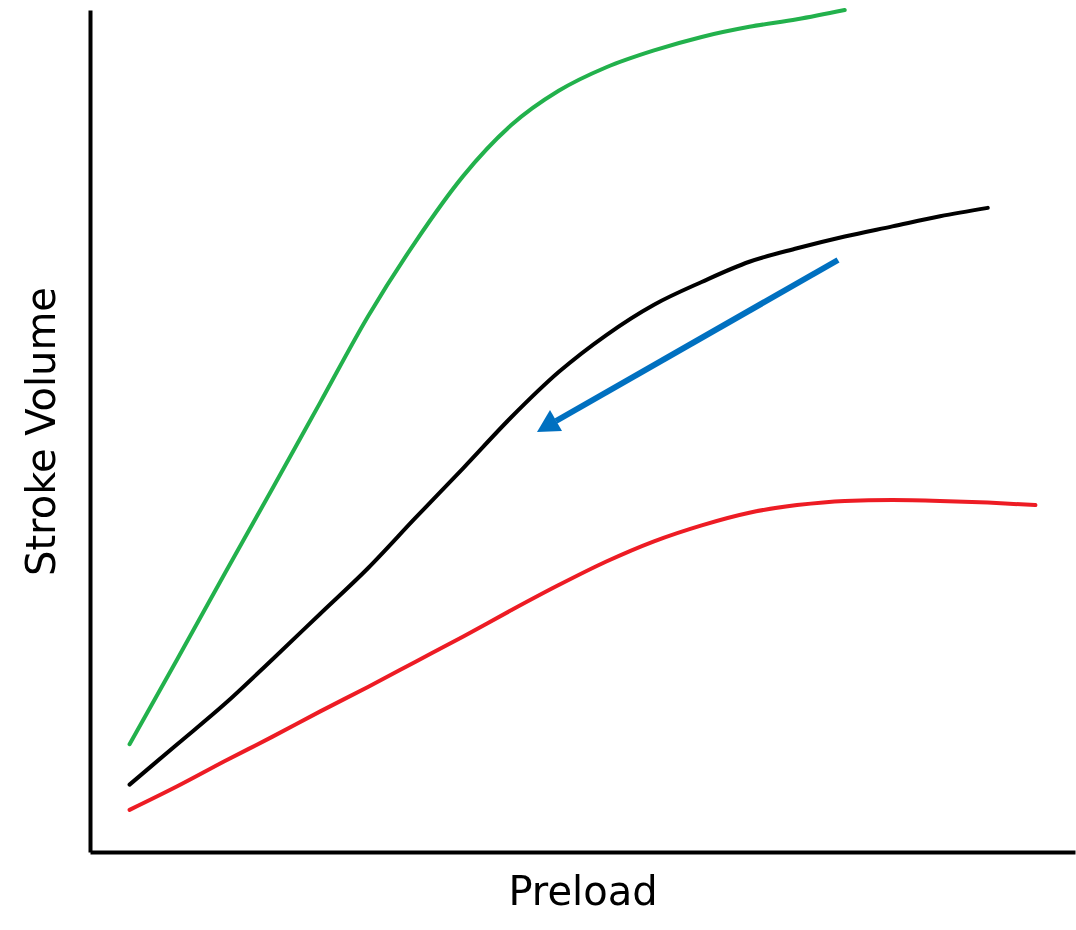 Image resolution: width=1076 pixels, height=930 pixels. I want to click on x-axis-title: Preload, so click(583, 890).